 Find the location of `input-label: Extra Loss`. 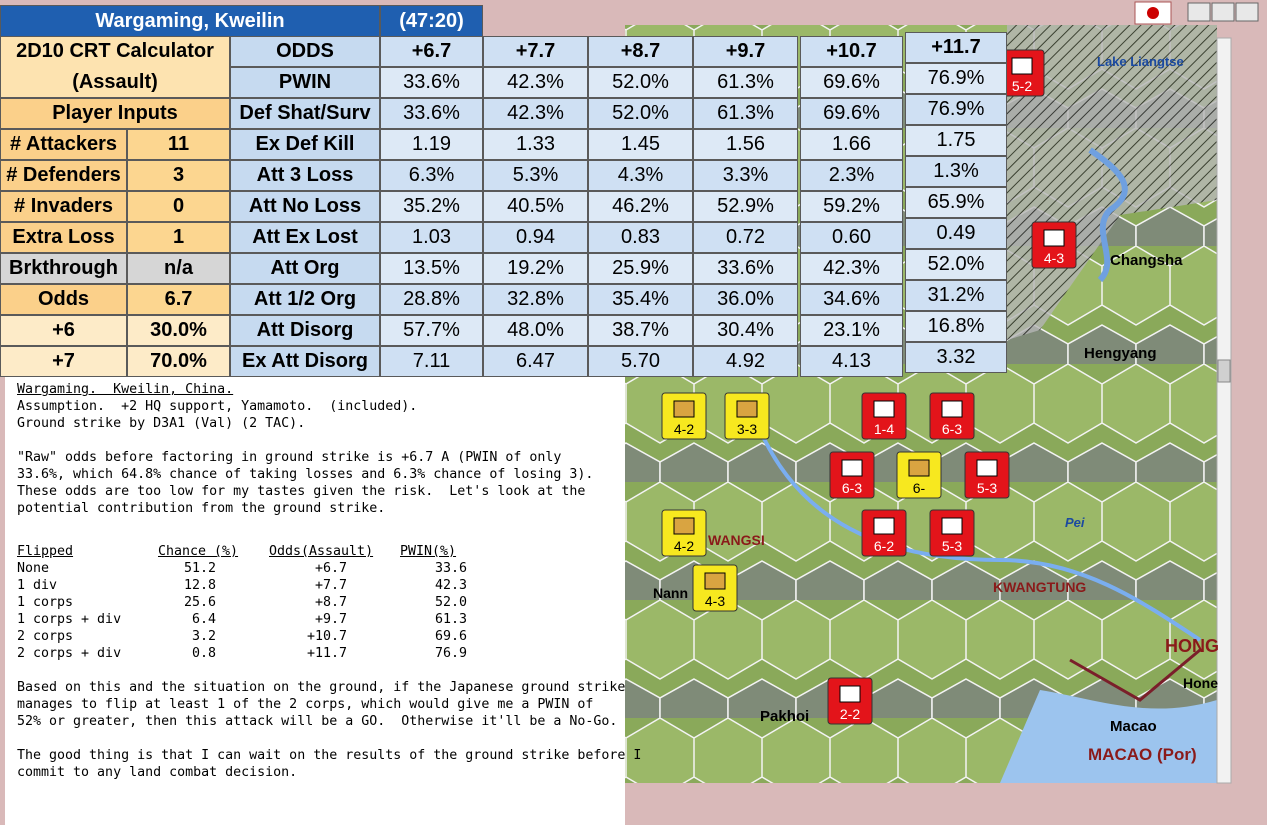

input-label: Extra Loss is located at coordinates (63, 237).